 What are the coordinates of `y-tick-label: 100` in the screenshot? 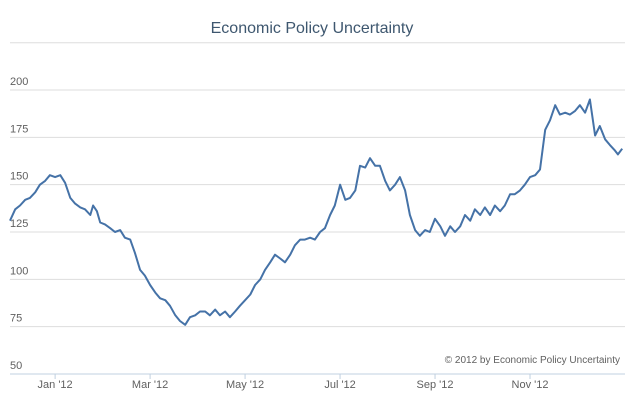 It's located at (19, 271).